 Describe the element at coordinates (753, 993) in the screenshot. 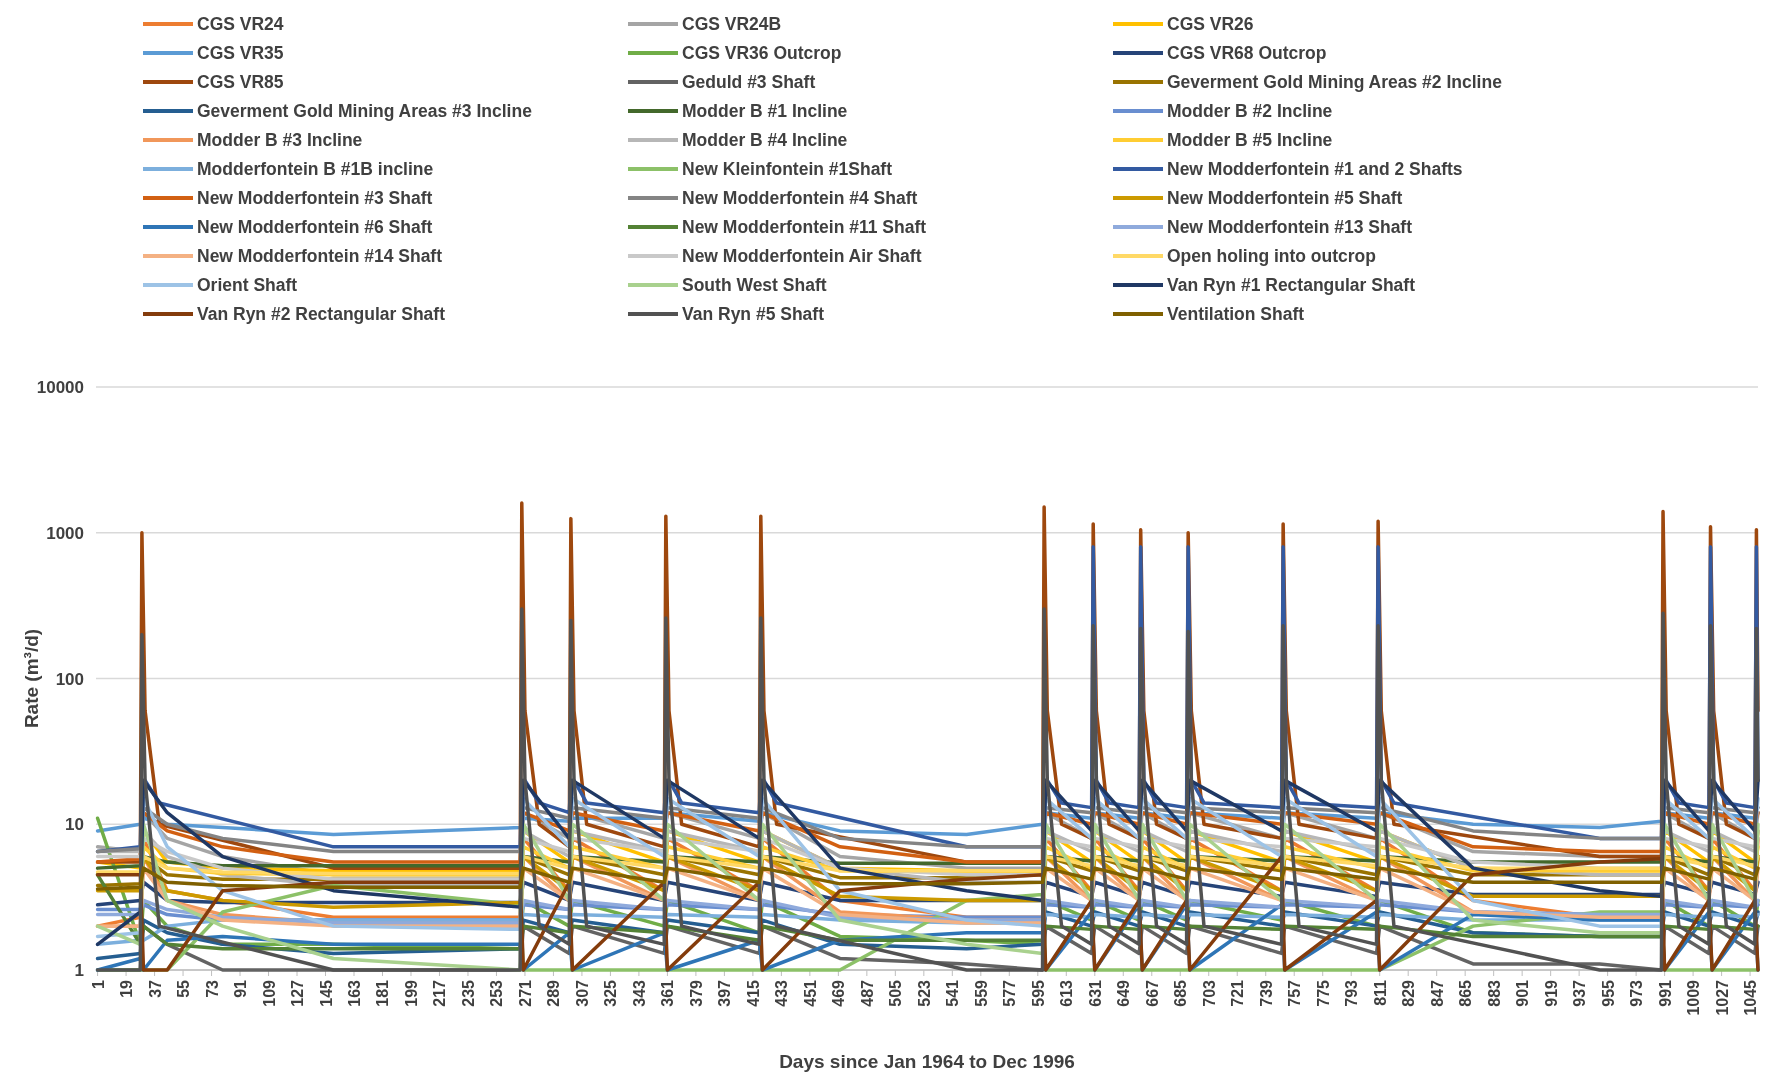

I see `x-tick-label: 415` at that location.